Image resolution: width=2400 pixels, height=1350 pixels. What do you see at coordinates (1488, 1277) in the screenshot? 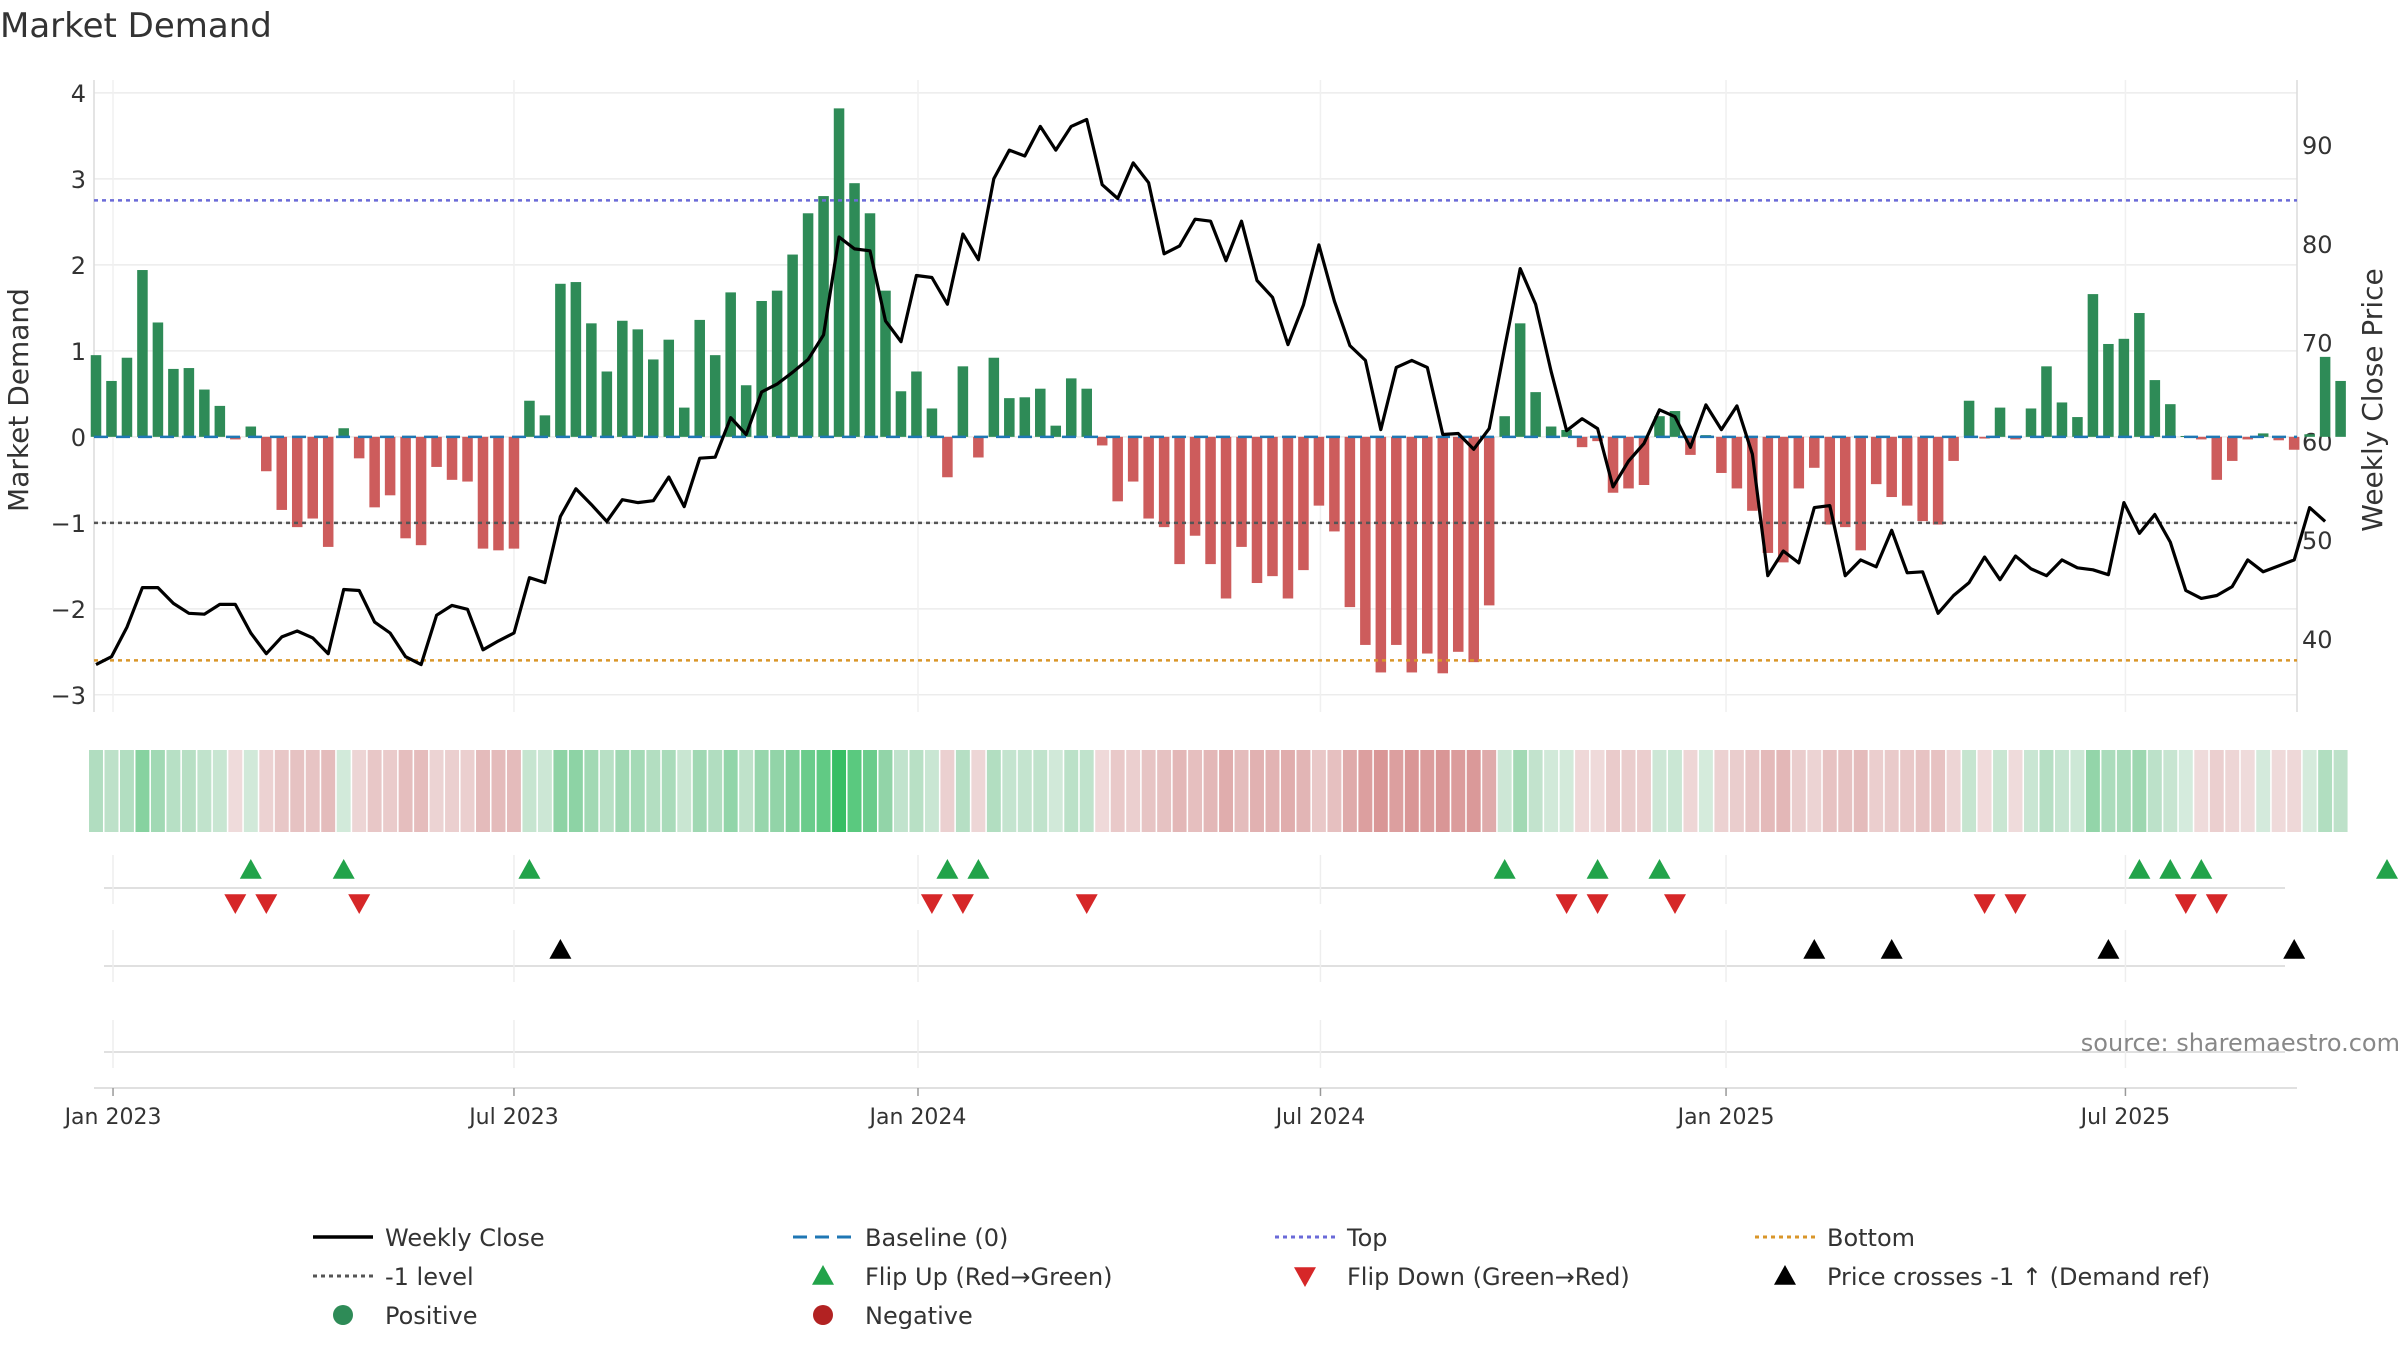
I see `legend-label: Flip Down (Green→Red)` at bounding box center [1488, 1277].